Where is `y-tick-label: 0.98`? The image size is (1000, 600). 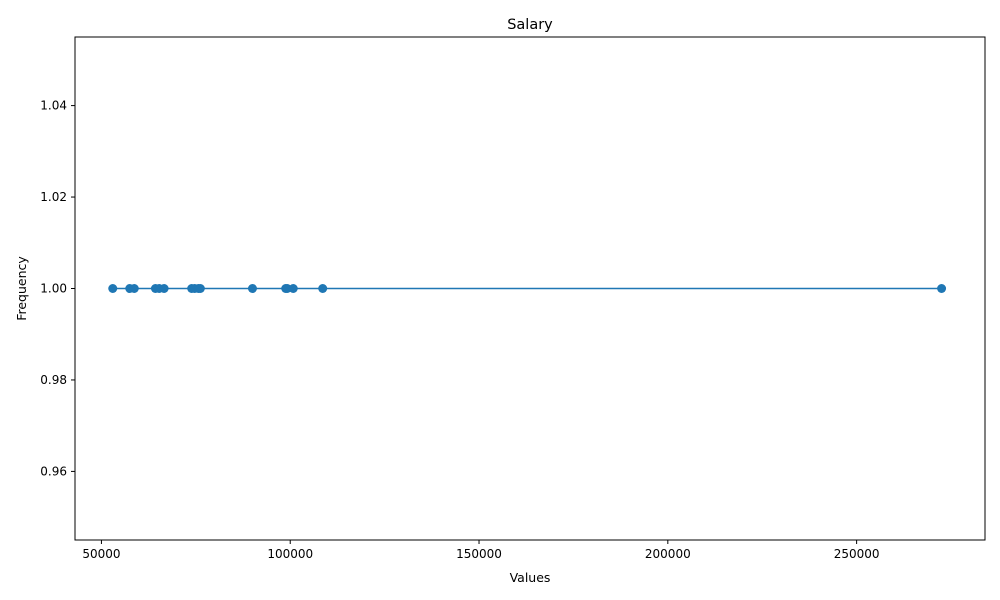 y-tick-label: 0.98 is located at coordinates (53, 380).